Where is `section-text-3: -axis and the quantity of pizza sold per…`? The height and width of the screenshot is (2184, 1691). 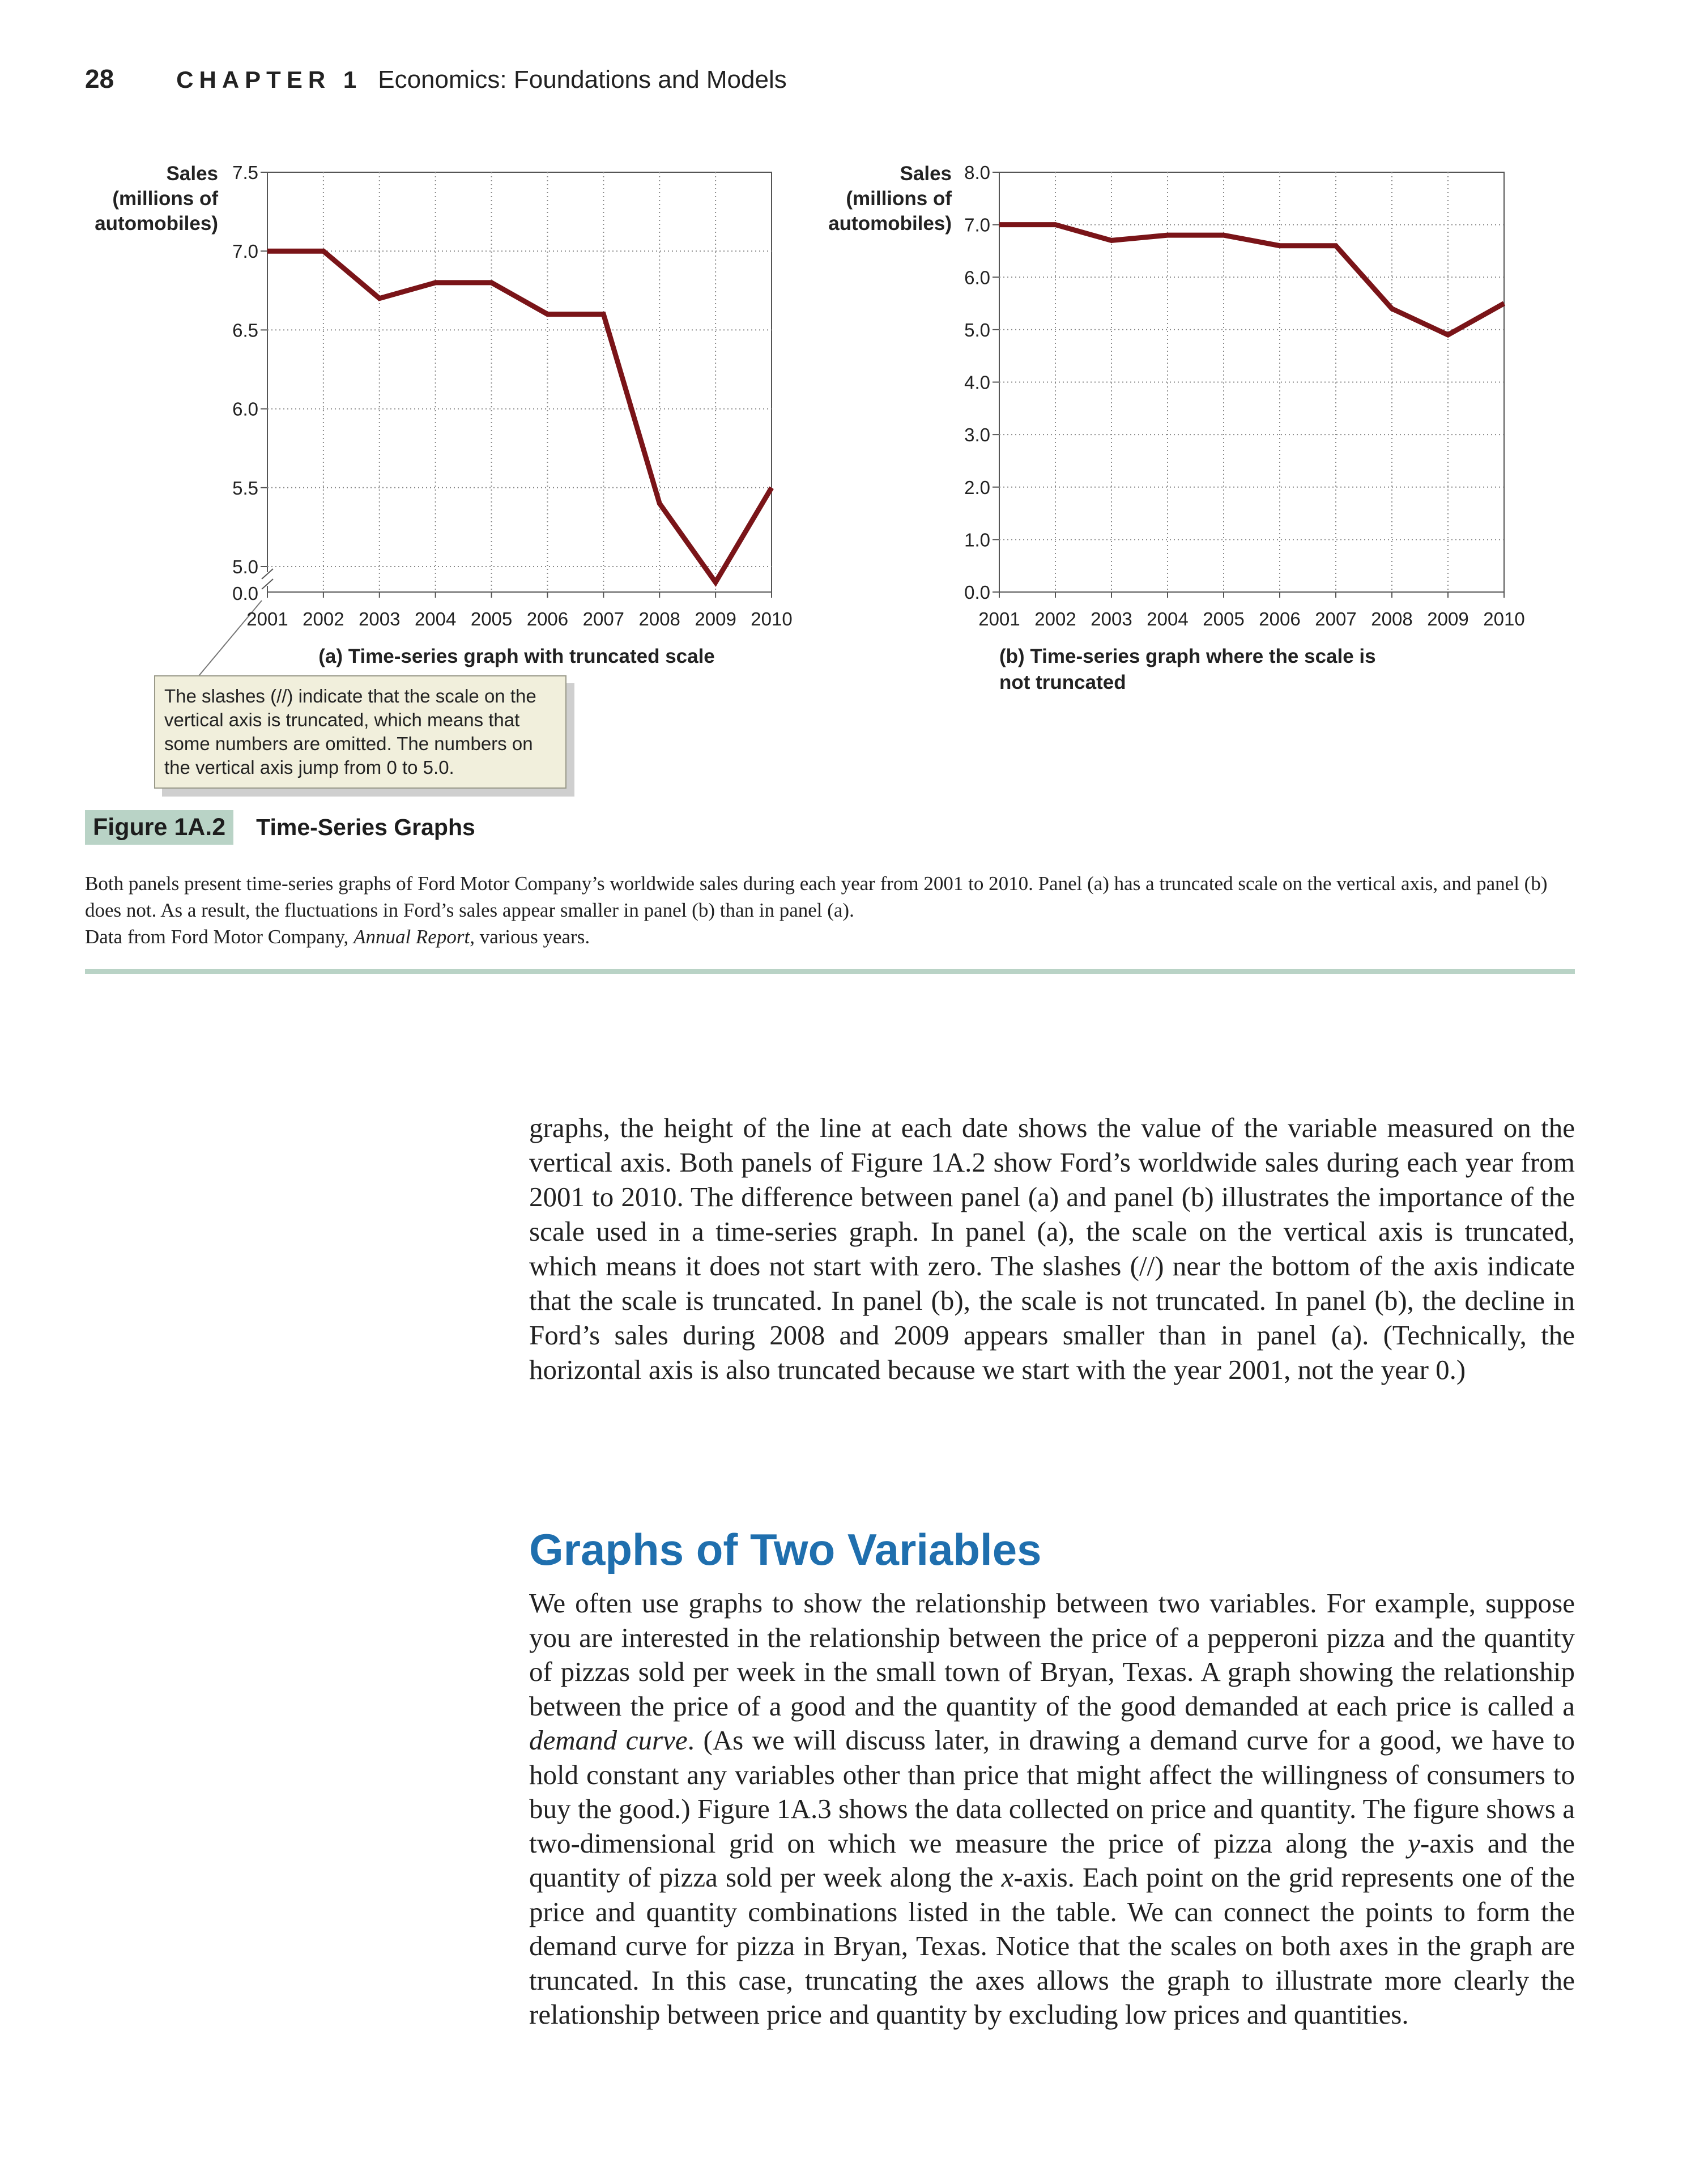
section-text-3: -axis and the quantity of pizza sold per… is located at coordinates (1052, 1860).